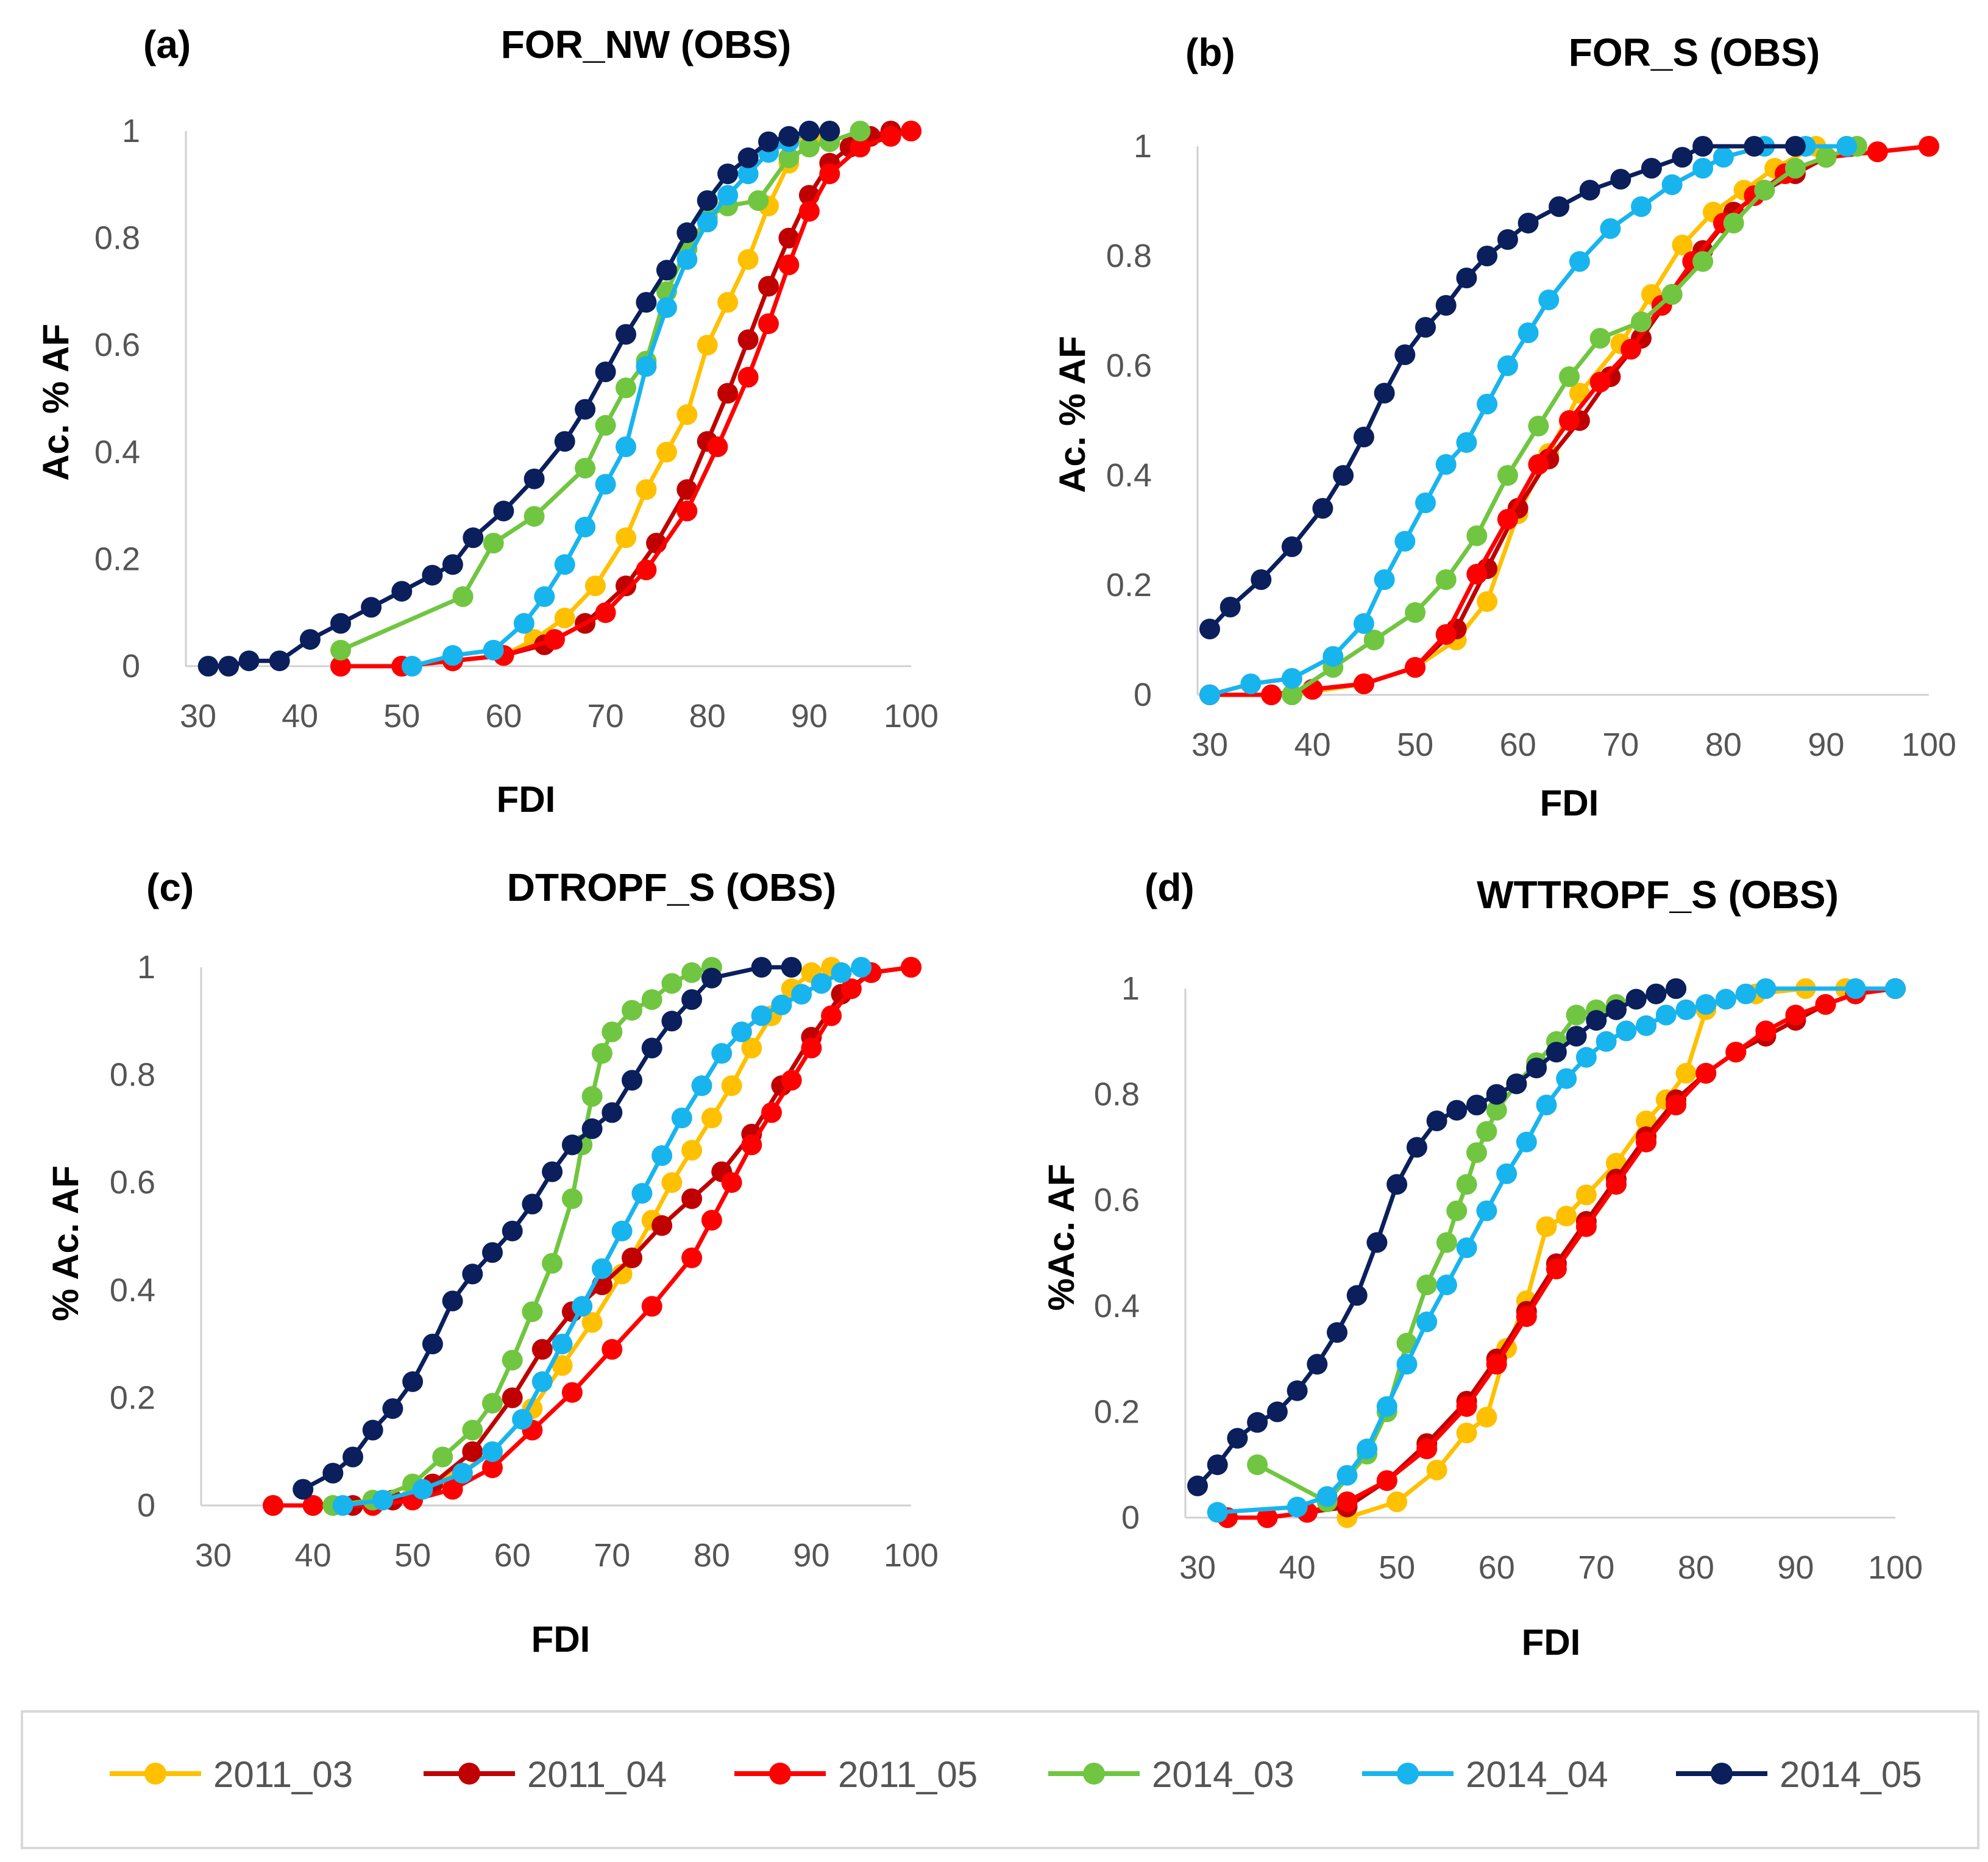 This screenshot has width=1988, height=1862. I want to click on legend-swatch-marker, so click(155, 1774).